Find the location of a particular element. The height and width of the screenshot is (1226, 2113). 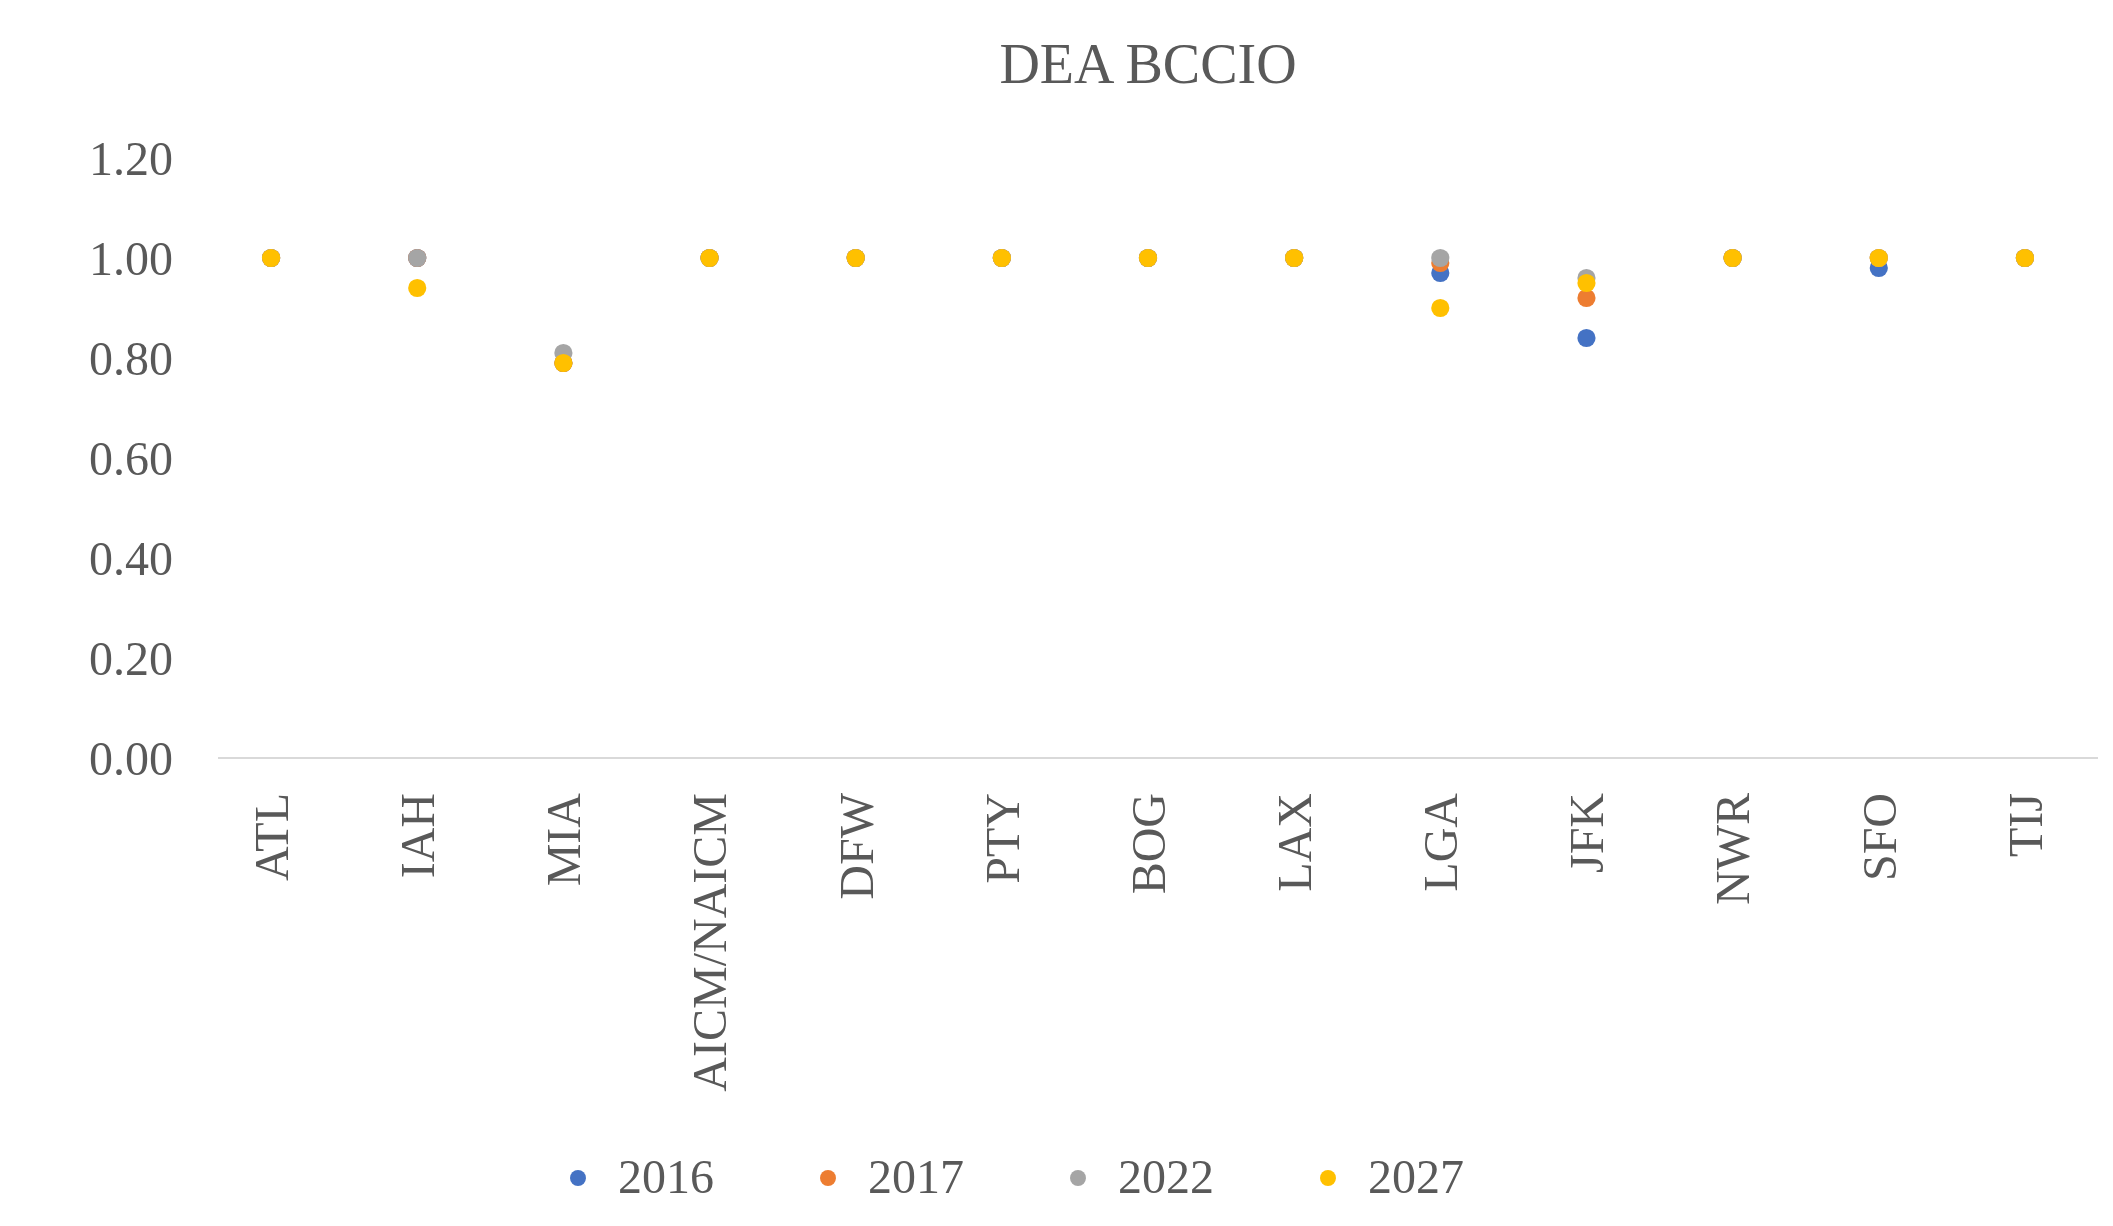

x-tick-label: MIA is located at coordinates (564, 839).